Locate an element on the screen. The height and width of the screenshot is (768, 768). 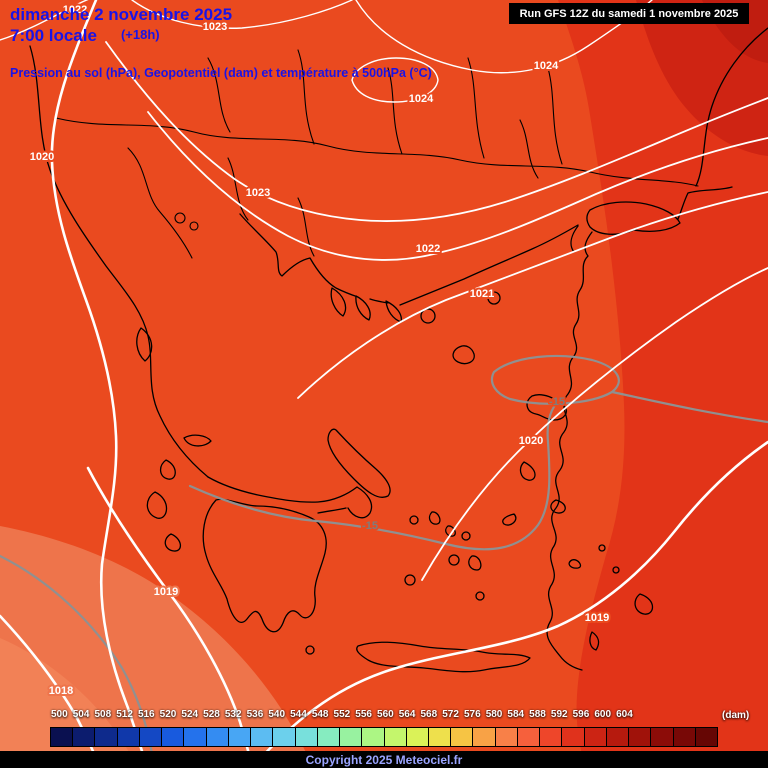
isobar-line-1023-top is located at coordinates (242, 14).